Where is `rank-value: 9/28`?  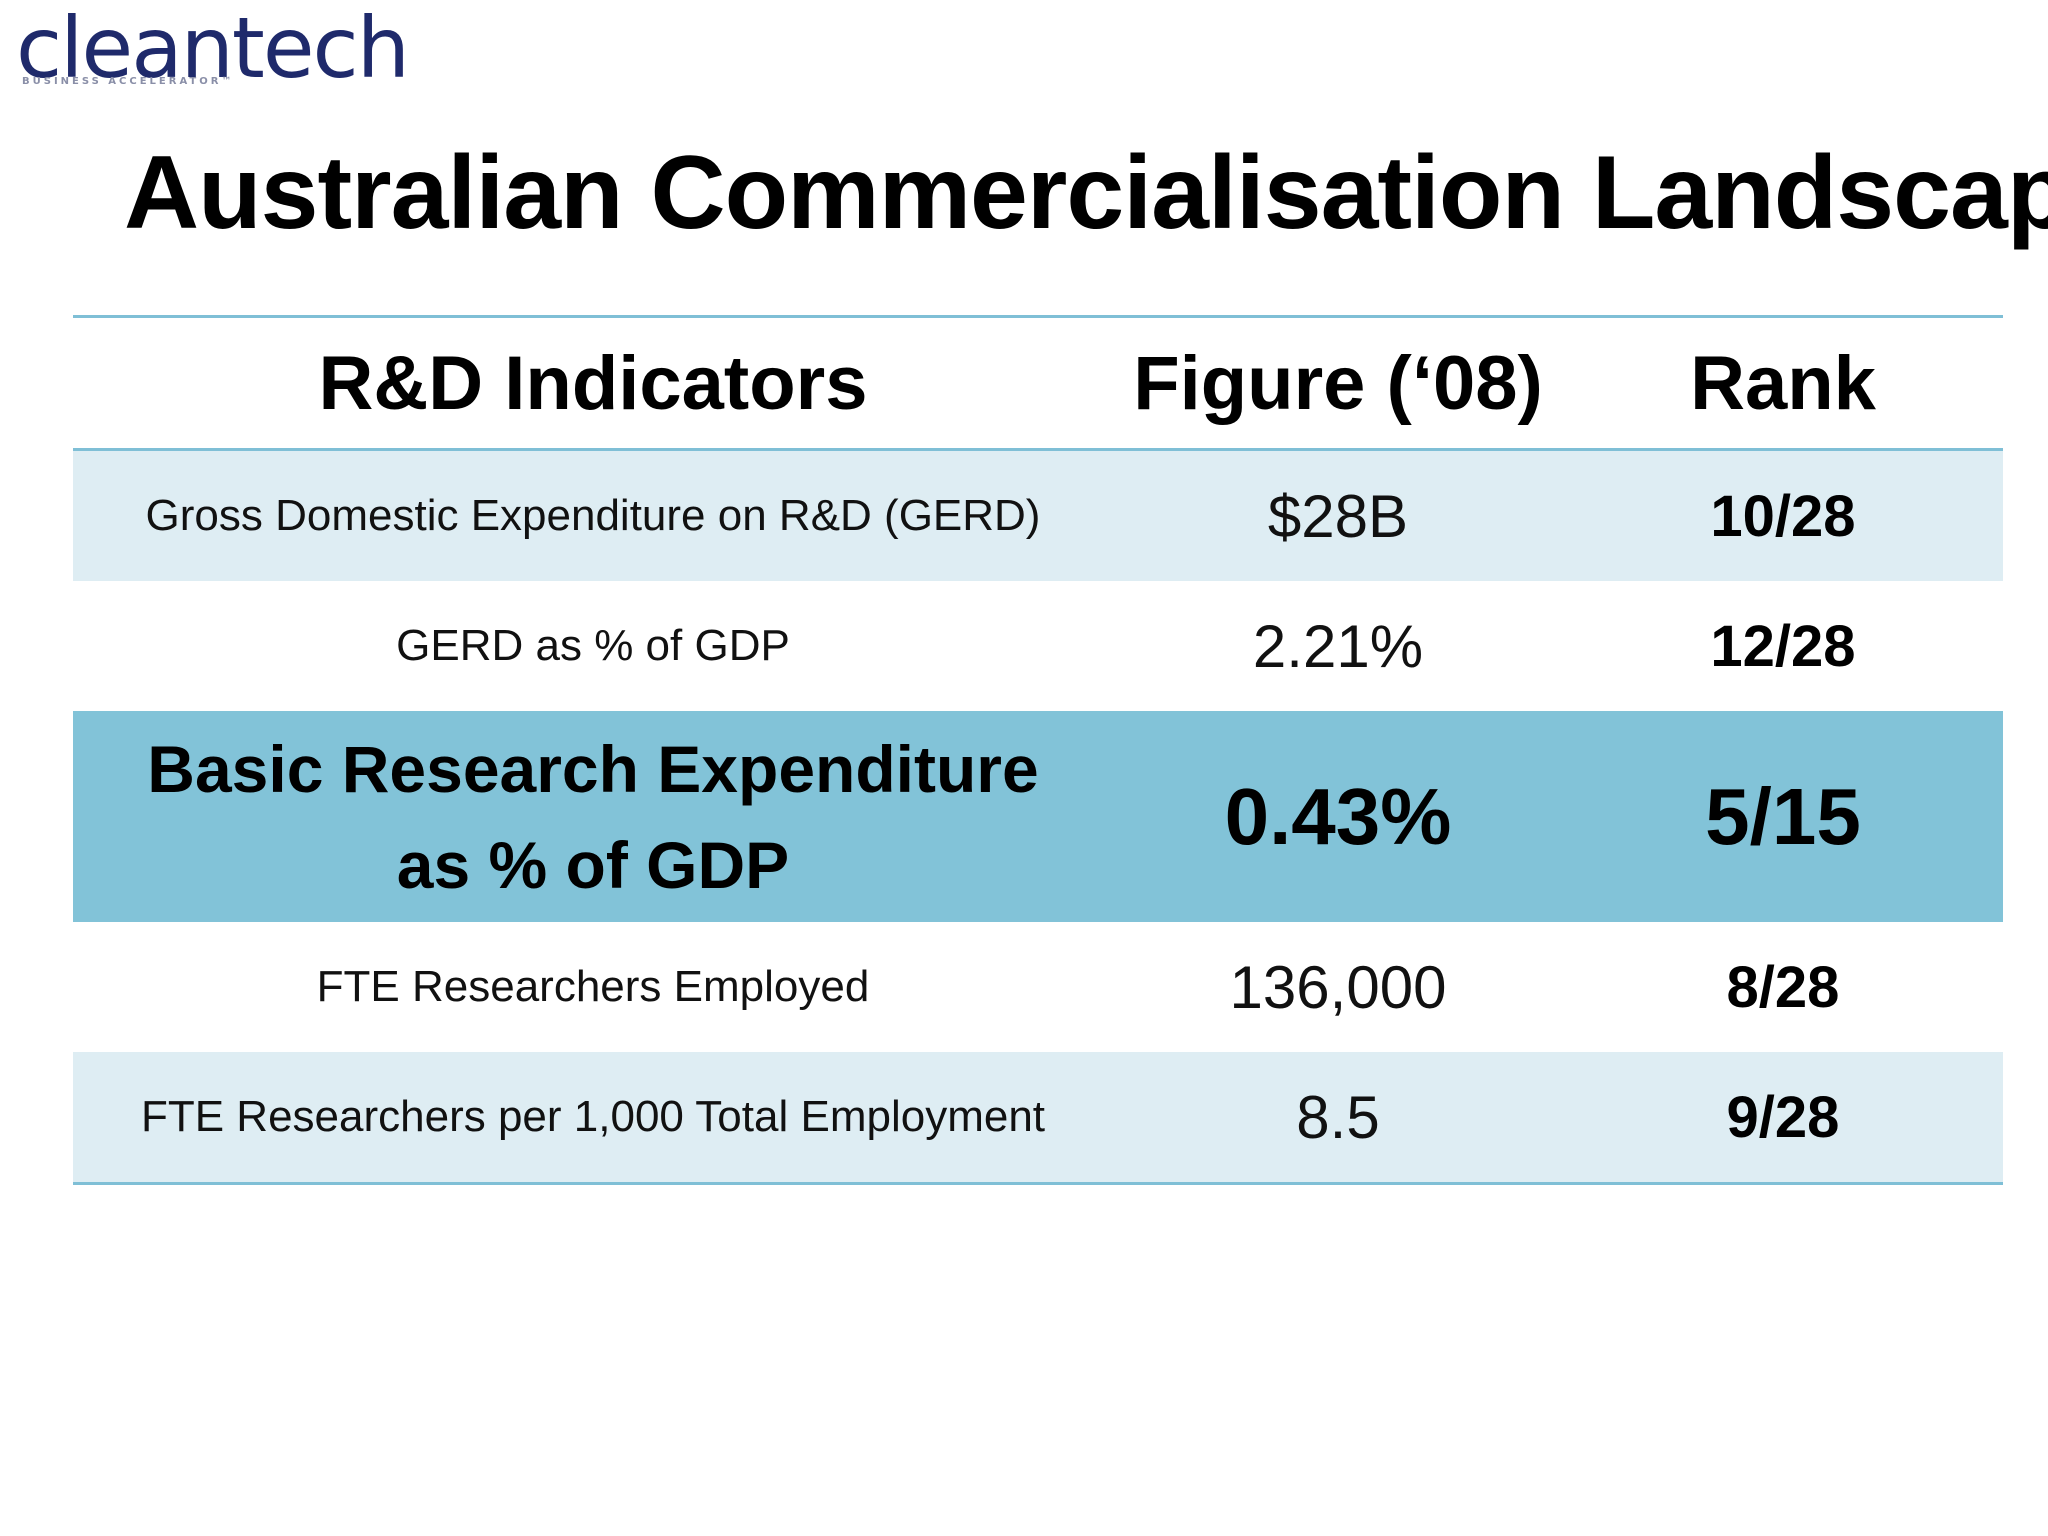 rank-value: 9/28 is located at coordinates (1783, 1117).